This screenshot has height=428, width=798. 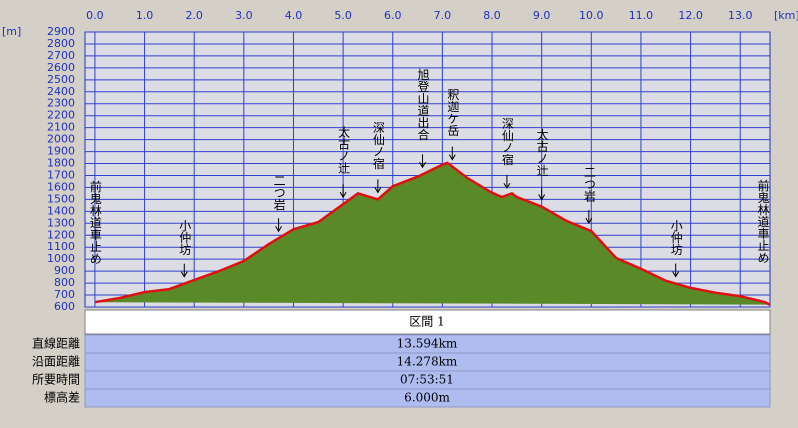 I want to click on x-tick-label: 9.0, so click(x=542, y=15).